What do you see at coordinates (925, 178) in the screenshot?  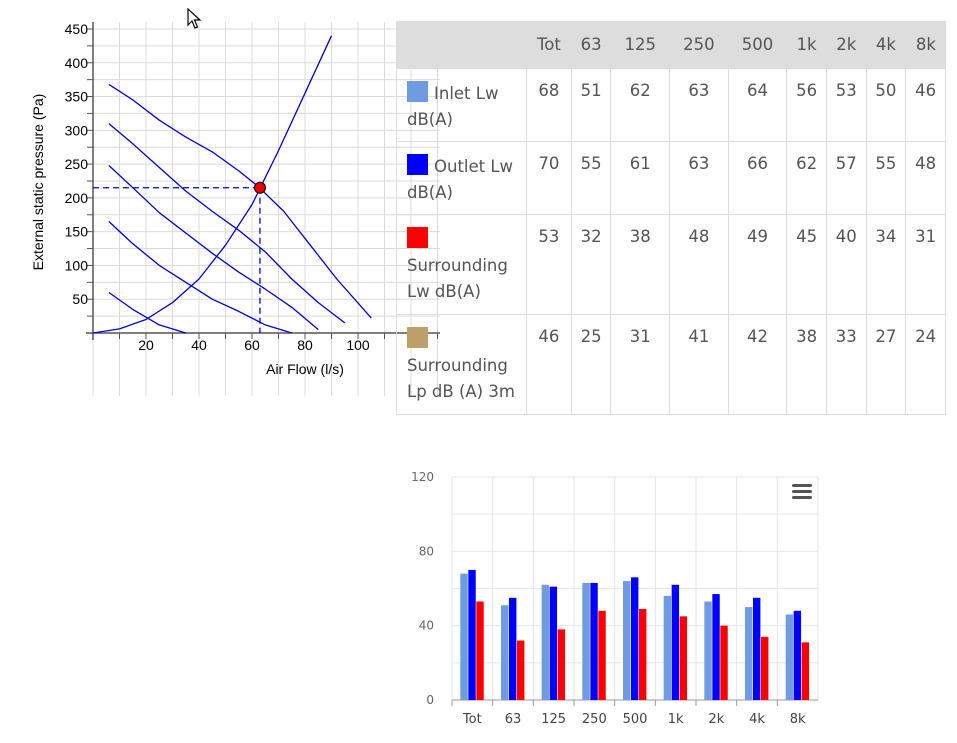 I see `table-cell: 48` at bounding box center [925, 178].